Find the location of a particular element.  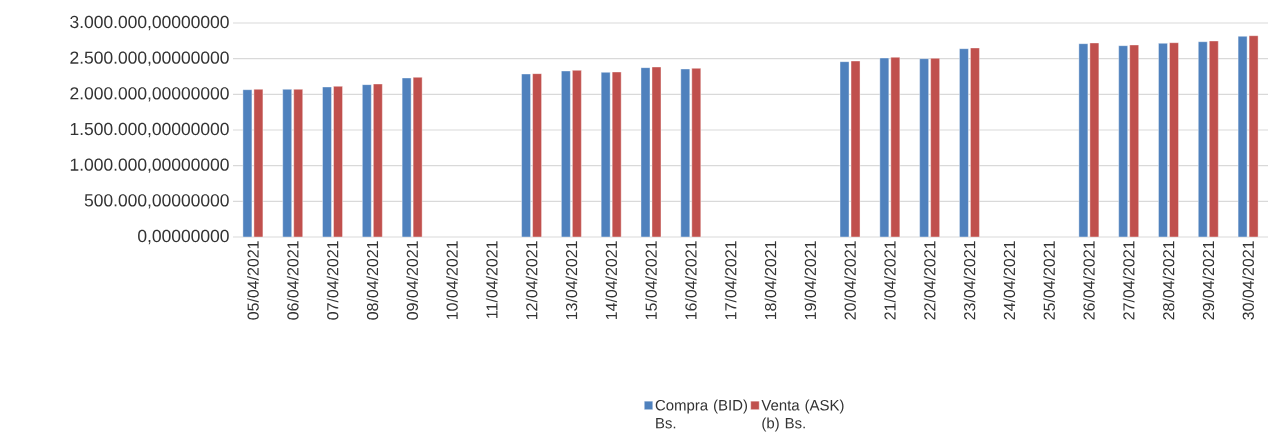

x-tick-label: 10/04/2021 is located at coordinates (452, 280).